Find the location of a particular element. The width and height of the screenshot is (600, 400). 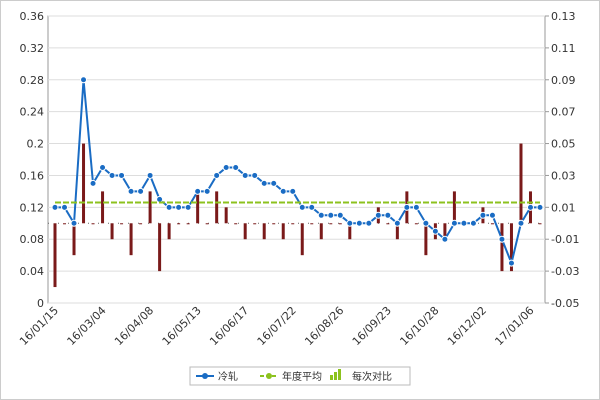

y2-tick-label: 0.05 is located at coordinates (563, 144).